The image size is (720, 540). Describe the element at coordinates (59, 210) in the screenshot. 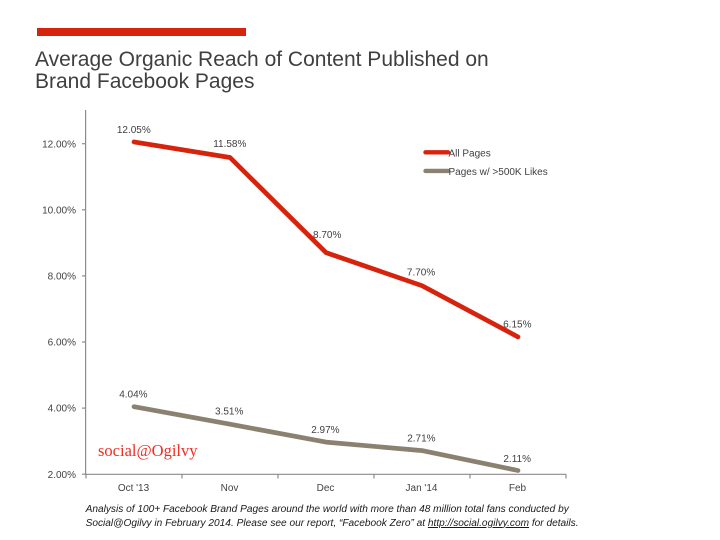

I see `svg-text: 10.00%` at that location.